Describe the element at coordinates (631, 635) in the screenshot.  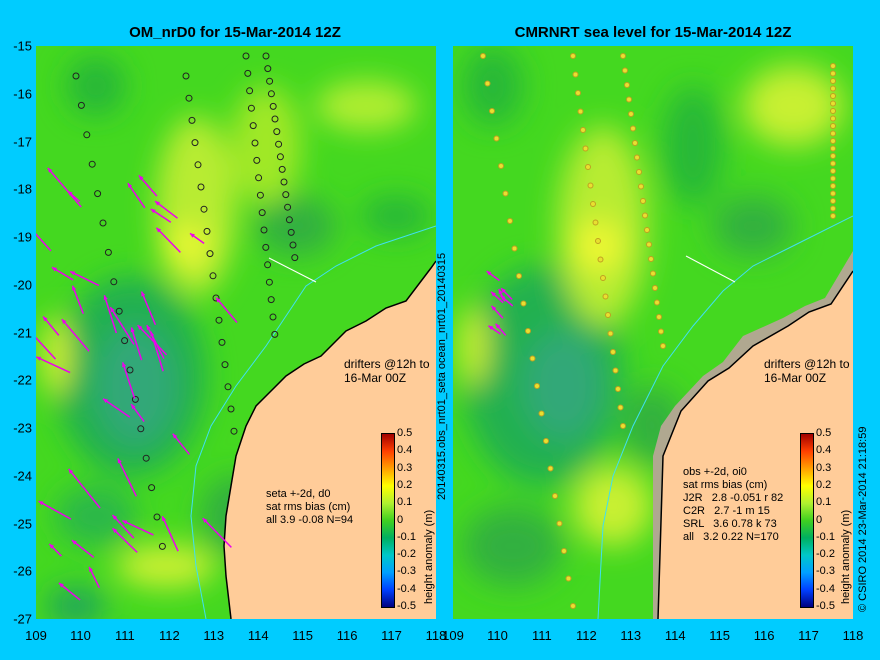
I see `longitude-label: 113` at that location.